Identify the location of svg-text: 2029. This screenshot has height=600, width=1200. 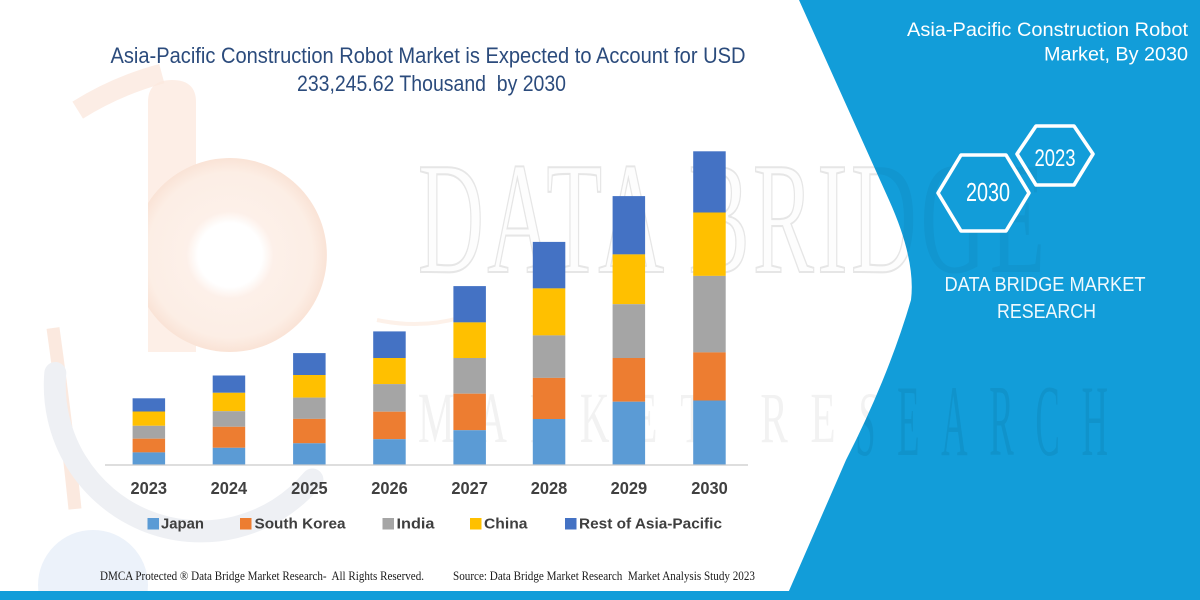
(629, 488).